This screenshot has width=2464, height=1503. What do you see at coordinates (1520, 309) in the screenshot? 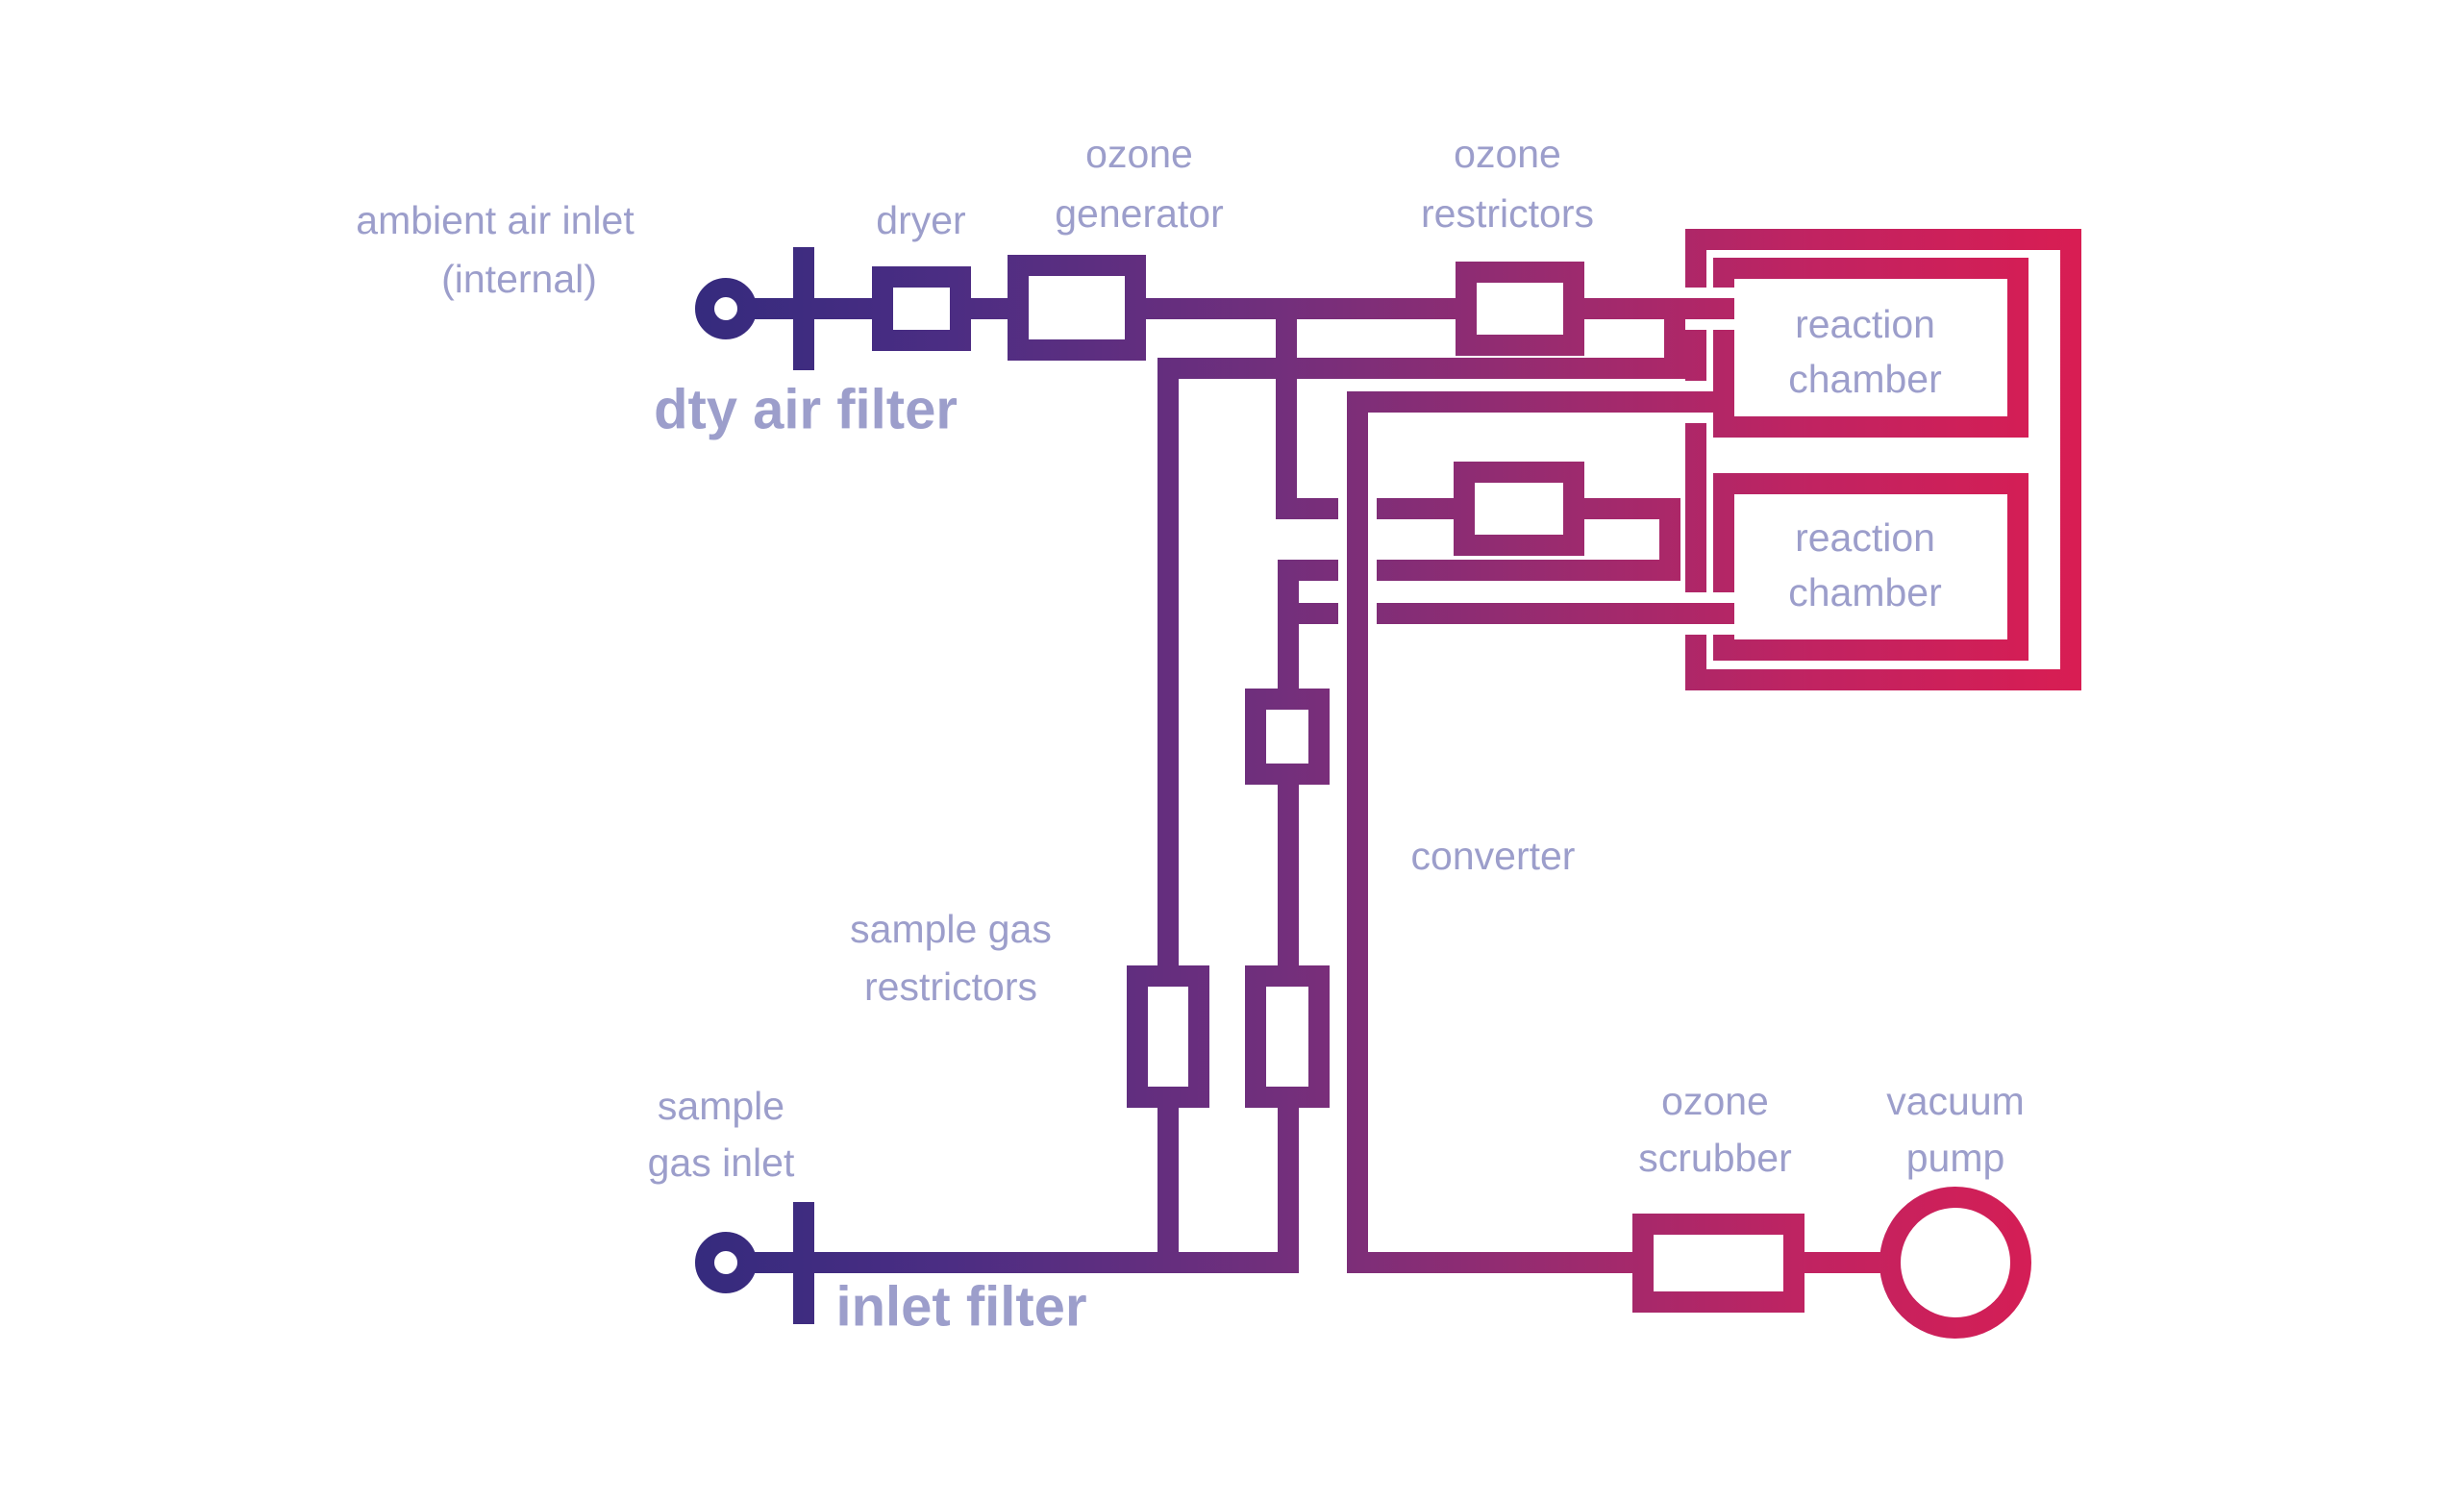
I see `ozone-restrictor-top-box` at bounding box center [1520, 309].